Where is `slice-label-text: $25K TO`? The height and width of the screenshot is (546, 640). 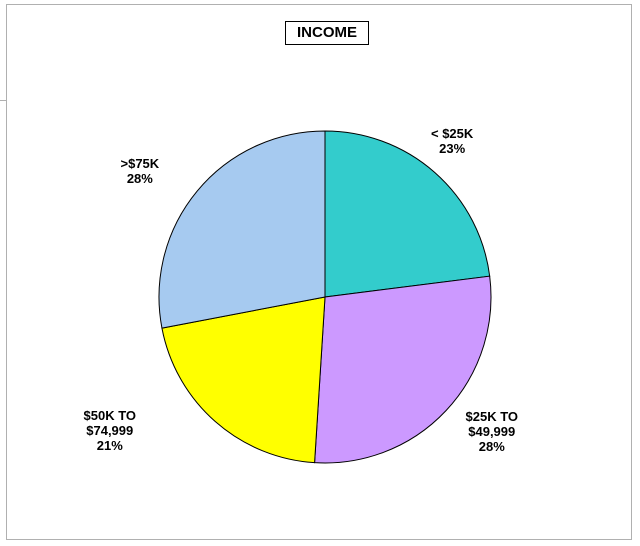 slice-label-text: $25K TO is located at coordinates (492, 416).